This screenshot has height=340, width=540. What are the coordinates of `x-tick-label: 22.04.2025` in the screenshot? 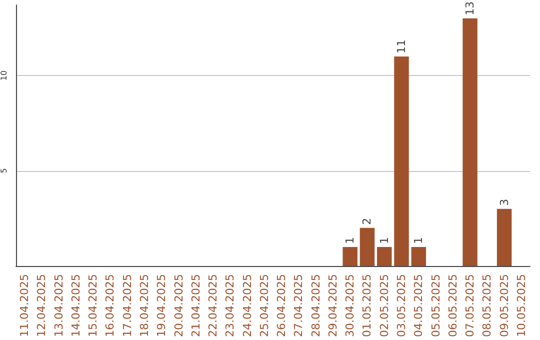 It's located at (213, 306).